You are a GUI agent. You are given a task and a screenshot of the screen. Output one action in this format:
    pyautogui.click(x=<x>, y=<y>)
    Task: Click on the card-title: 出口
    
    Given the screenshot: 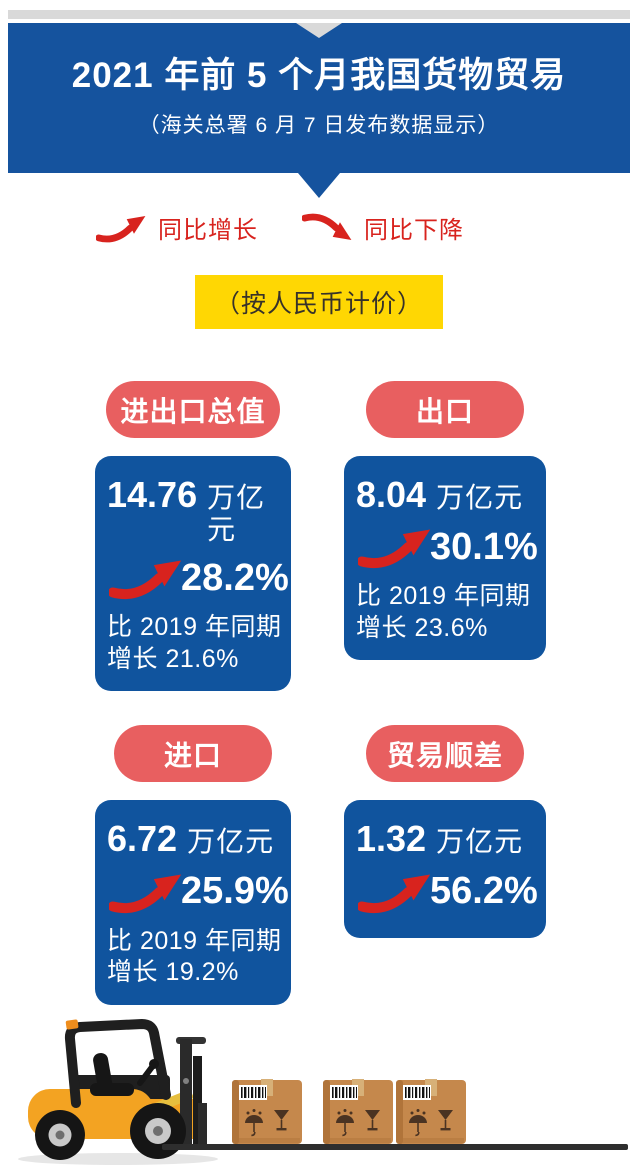 What is the action you would take?
    pyautogui.click(x=444, y=411)
    